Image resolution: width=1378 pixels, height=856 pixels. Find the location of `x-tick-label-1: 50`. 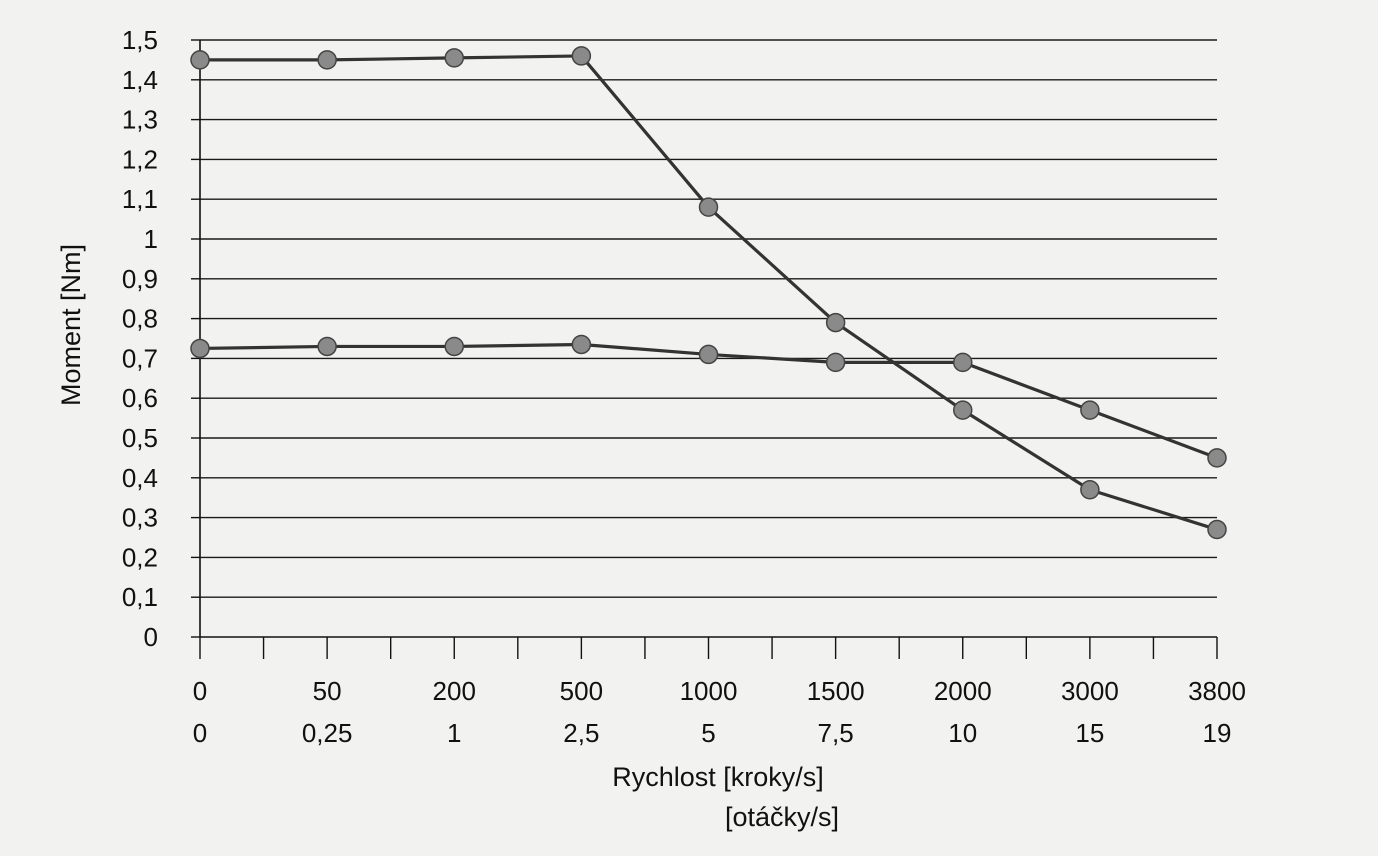

x-tick-label-1: 50 is located at coordinates (327, 691).